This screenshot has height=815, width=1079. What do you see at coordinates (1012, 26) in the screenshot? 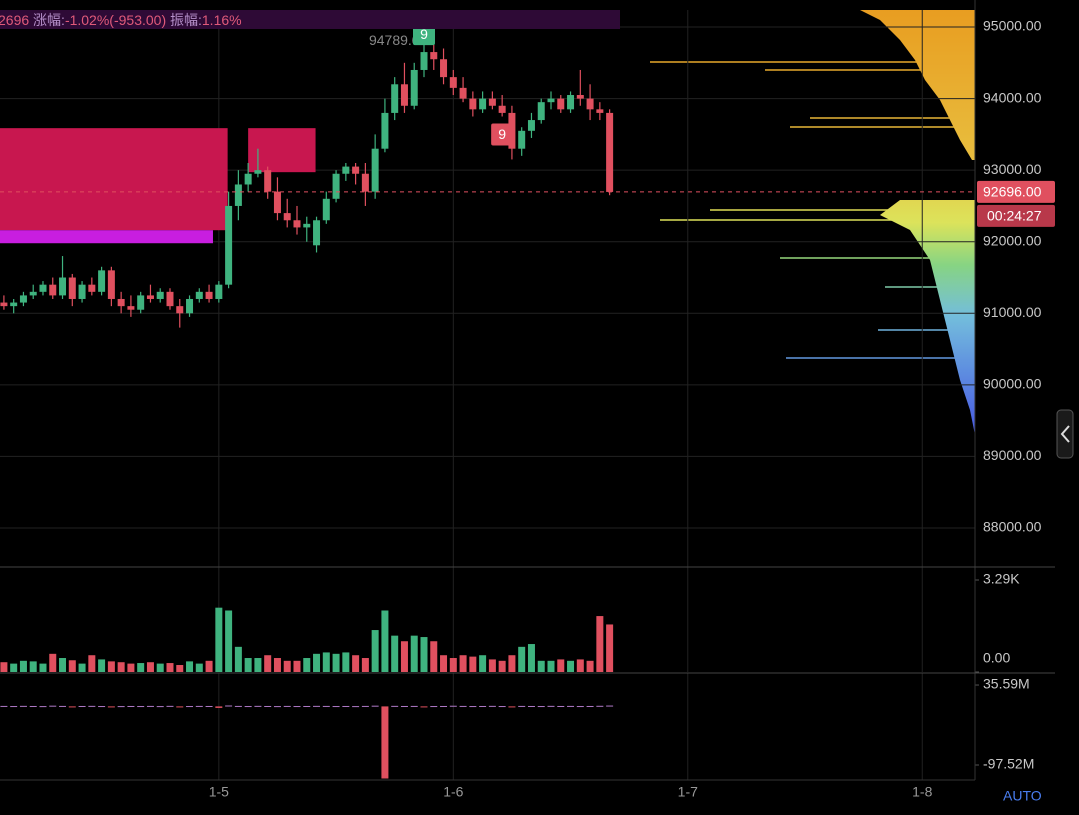
I see `y-tick-label: 95000.00` at bounding box center [1012, 26].